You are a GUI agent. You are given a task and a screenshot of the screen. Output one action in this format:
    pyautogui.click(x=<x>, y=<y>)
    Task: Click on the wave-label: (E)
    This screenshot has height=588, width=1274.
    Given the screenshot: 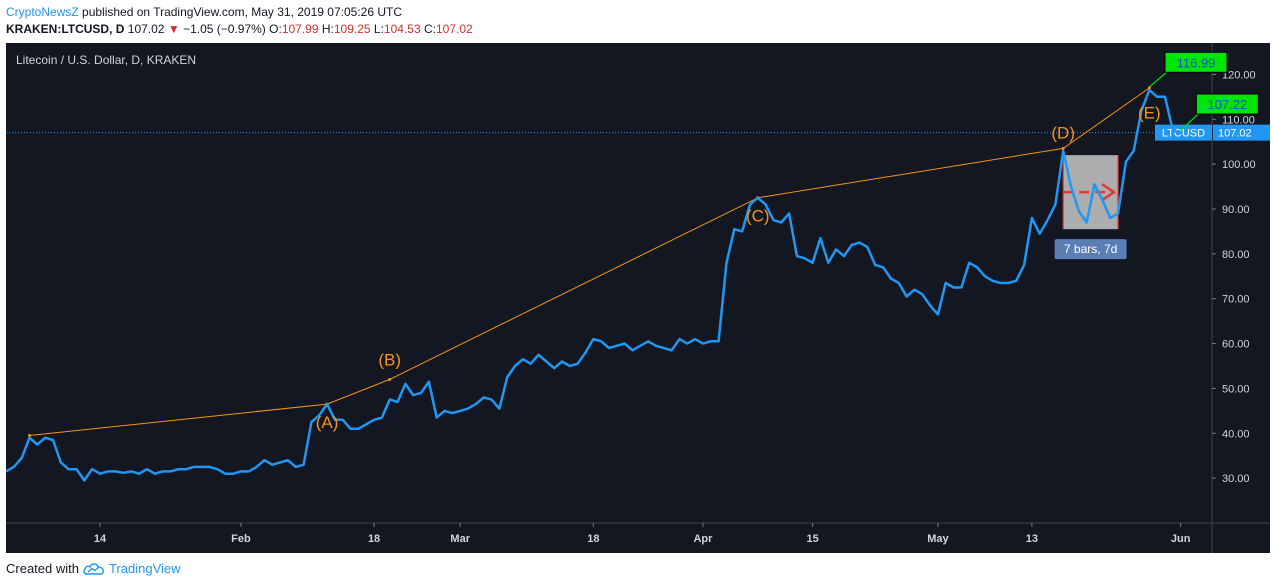 What is the action you would take?
    pyautogui.click(x=1149, y=113)
    